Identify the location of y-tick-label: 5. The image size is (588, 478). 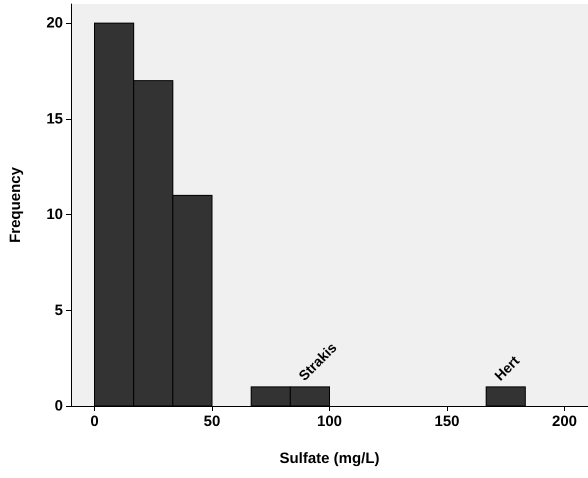
(58, 310).